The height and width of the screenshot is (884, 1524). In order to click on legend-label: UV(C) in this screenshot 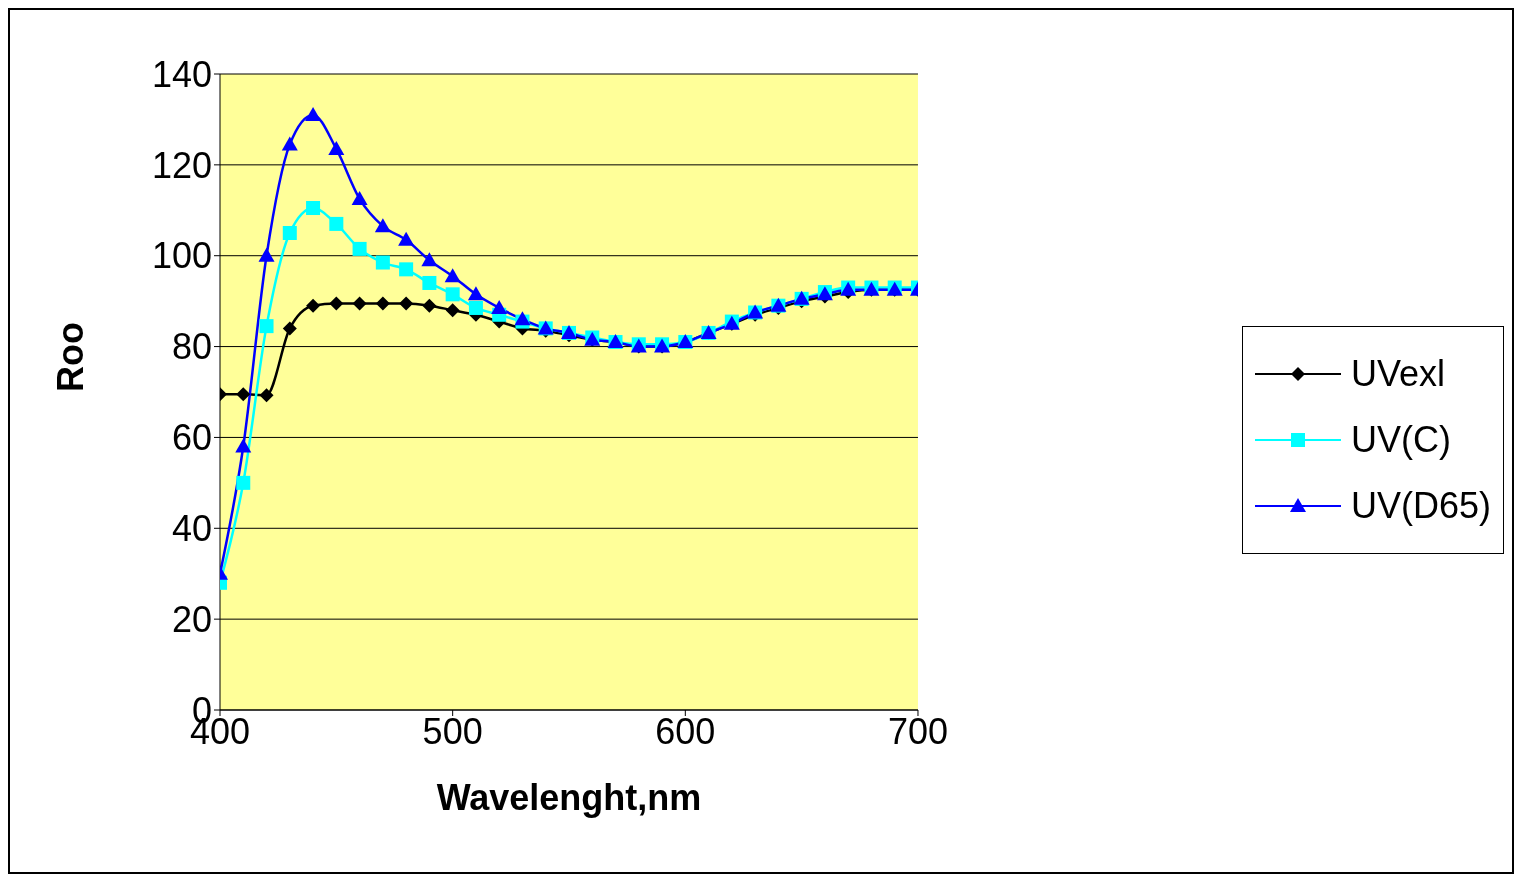, I will do `click(1400, 440)`.